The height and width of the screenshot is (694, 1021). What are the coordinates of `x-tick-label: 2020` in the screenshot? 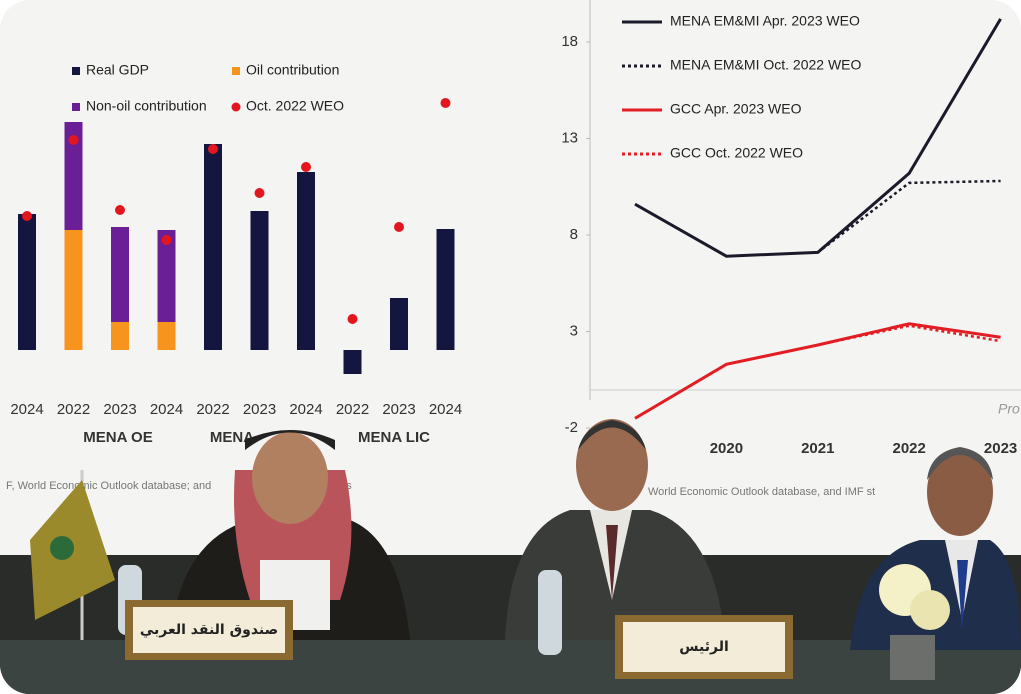 It's located at (726, 448).